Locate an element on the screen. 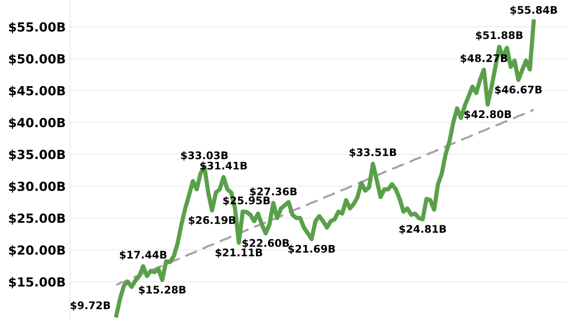  data-label: $17.44B is located at coordinates (143, 255).